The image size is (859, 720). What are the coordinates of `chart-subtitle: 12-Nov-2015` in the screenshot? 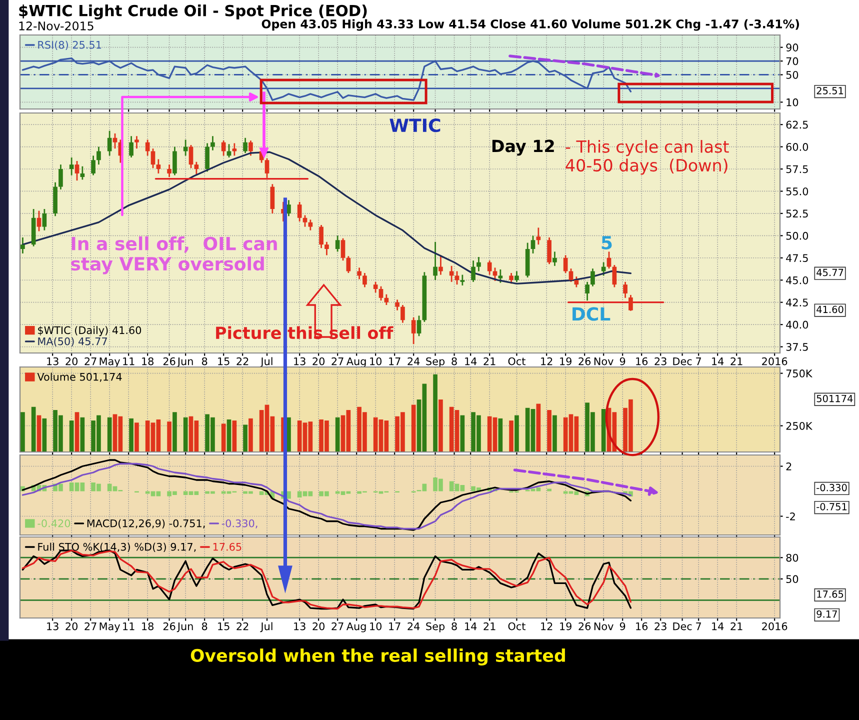 It's located at (56, 25).